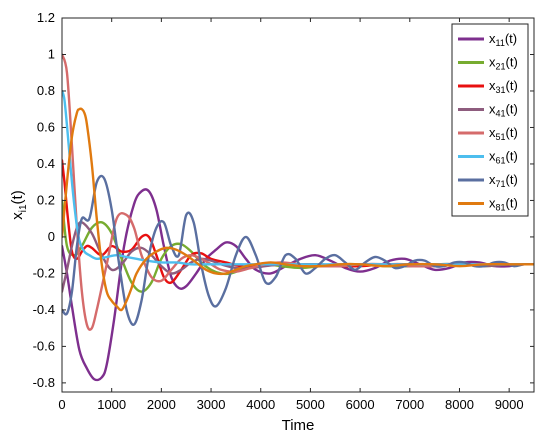  What do you see at coordinates (298, 425) in the screenshot?
I see `x-axis-title: Time` at bounding box center [298, 425].